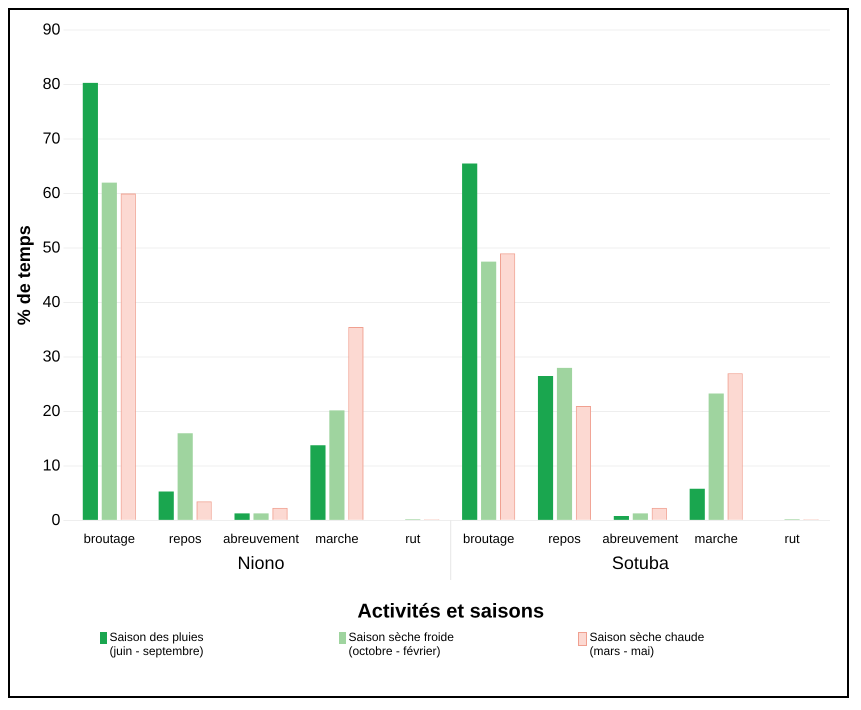  What do you see at coordinates (641, 562) in the screenshot?
I see `text: Sotuba` at bounding box center [641, 562].